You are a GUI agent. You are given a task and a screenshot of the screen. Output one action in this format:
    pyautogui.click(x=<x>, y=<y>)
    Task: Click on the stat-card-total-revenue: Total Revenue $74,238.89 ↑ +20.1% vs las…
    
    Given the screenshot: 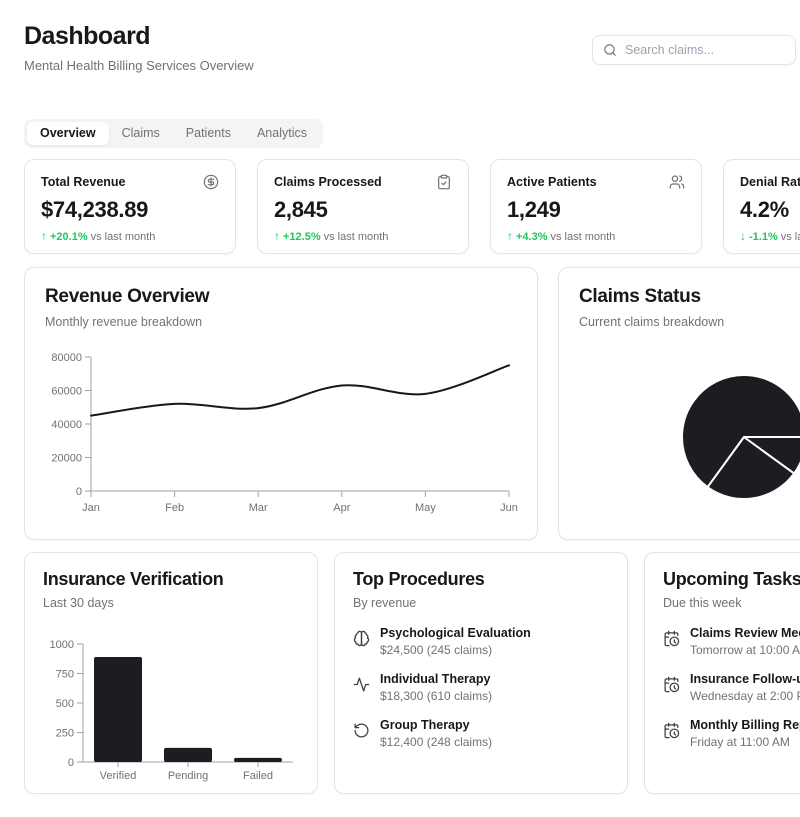 What is the action you would take?
    pyautogui.click(x=130, y=206)
    